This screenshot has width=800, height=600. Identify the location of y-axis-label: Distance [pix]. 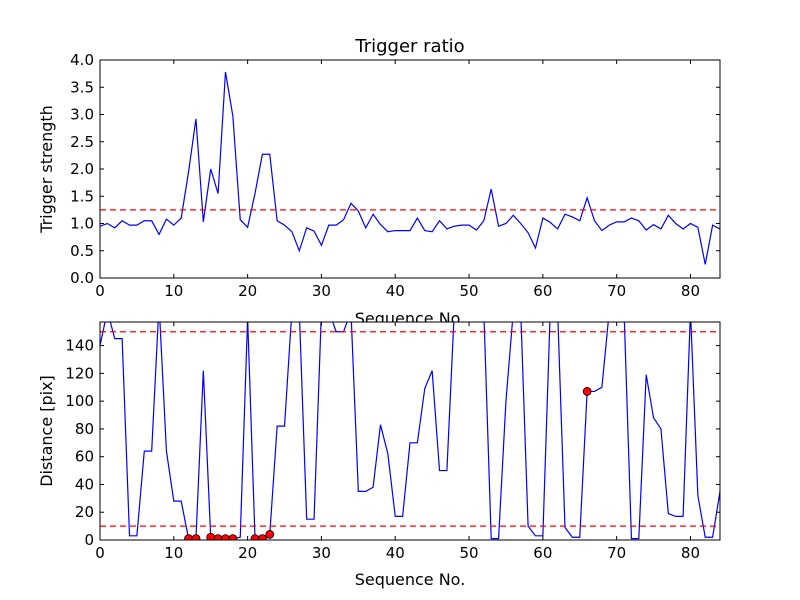
(46, 431).